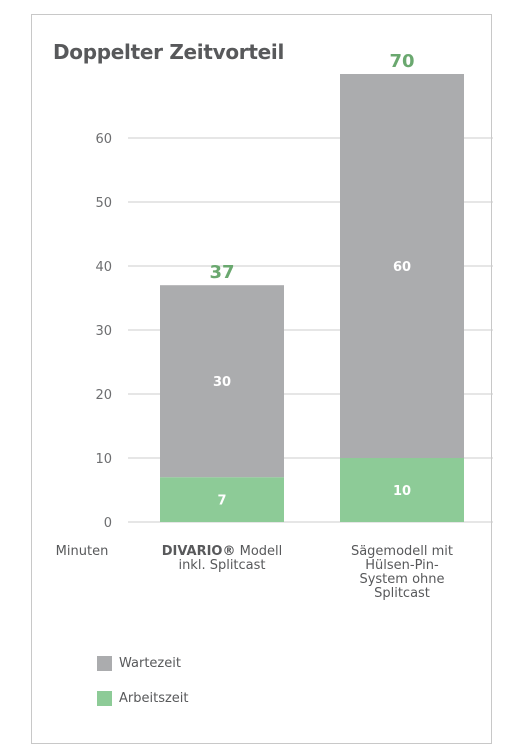 This screenshot has height=744, width=526. I want to click on total-label: 70, so click(401, 61).